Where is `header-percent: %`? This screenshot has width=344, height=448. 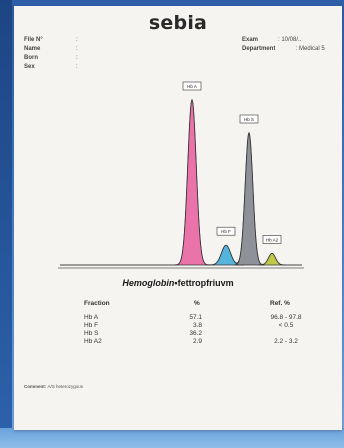 header-percent: % is located at coordinates (197, 303).